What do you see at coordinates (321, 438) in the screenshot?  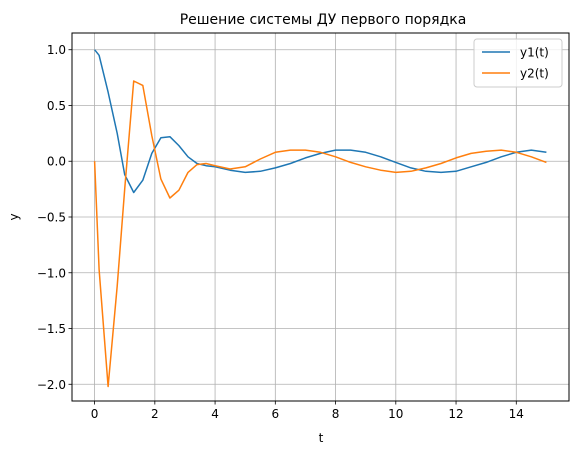 I see `x-axis-label: t` at bounding box center [321, 438].